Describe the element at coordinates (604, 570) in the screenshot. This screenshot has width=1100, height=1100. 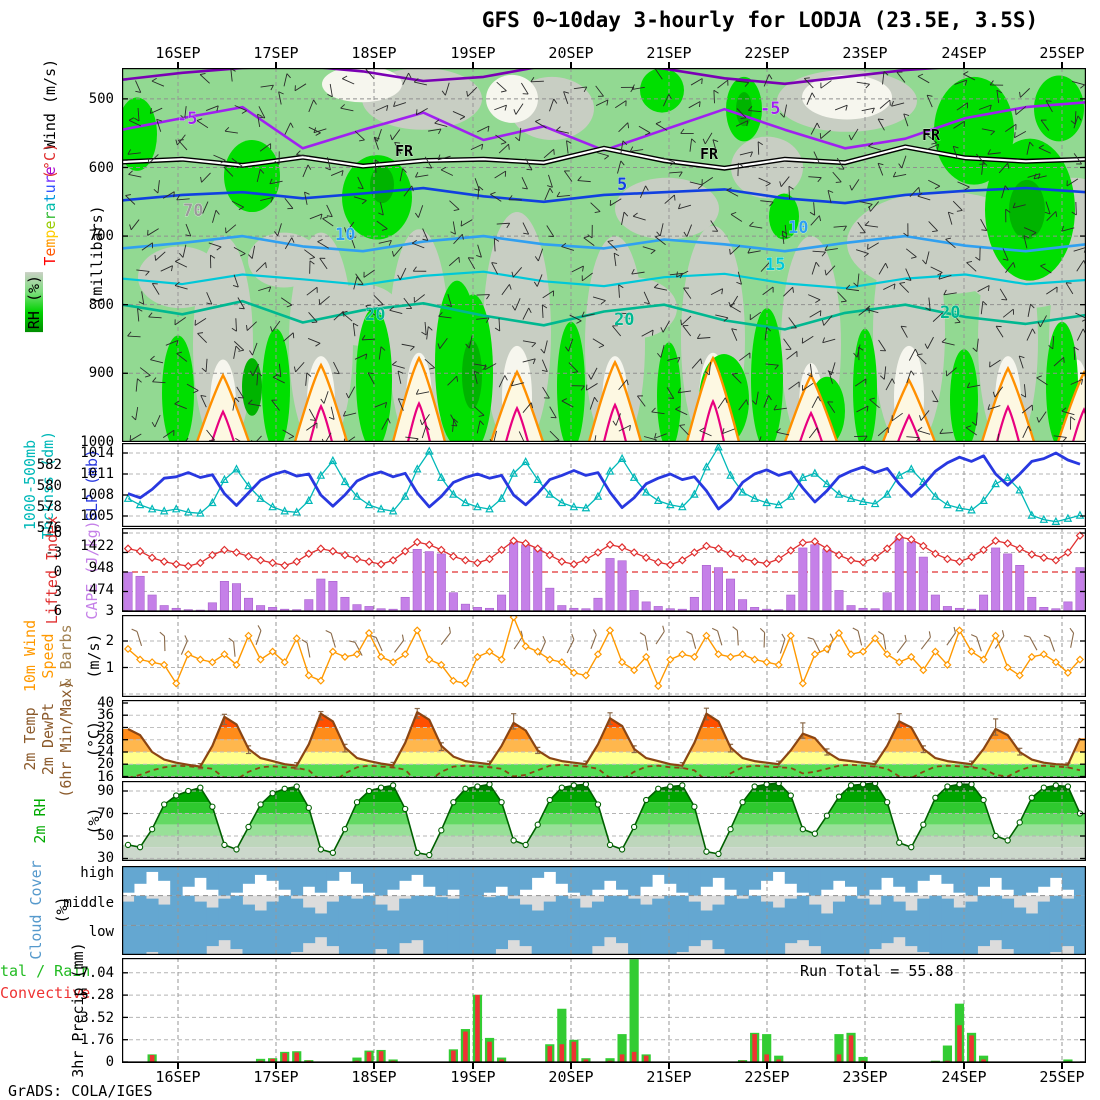
I see `cape-li-panel` at that location.